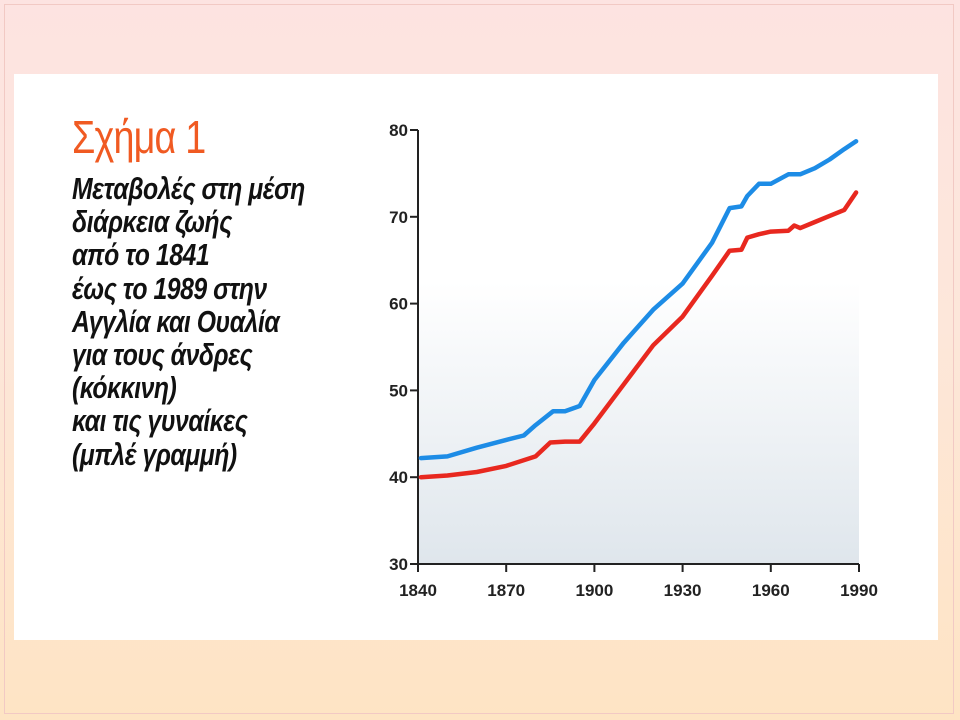 The image size is (960, 720). Describe the element at coordinates (398, 130) in the screenshot. I see `y-tick-label: 80` at that location.